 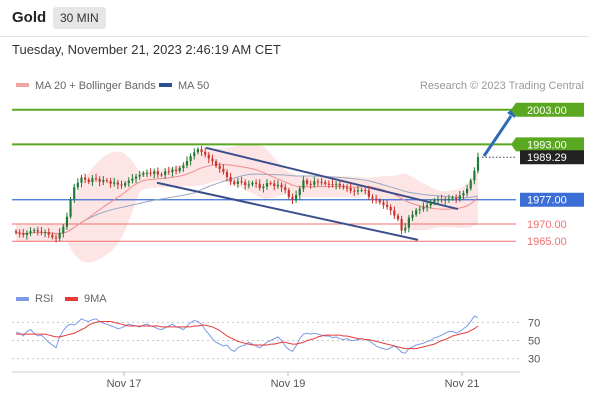 I want to click on channel-lower-line, so click(x=287, y=211).